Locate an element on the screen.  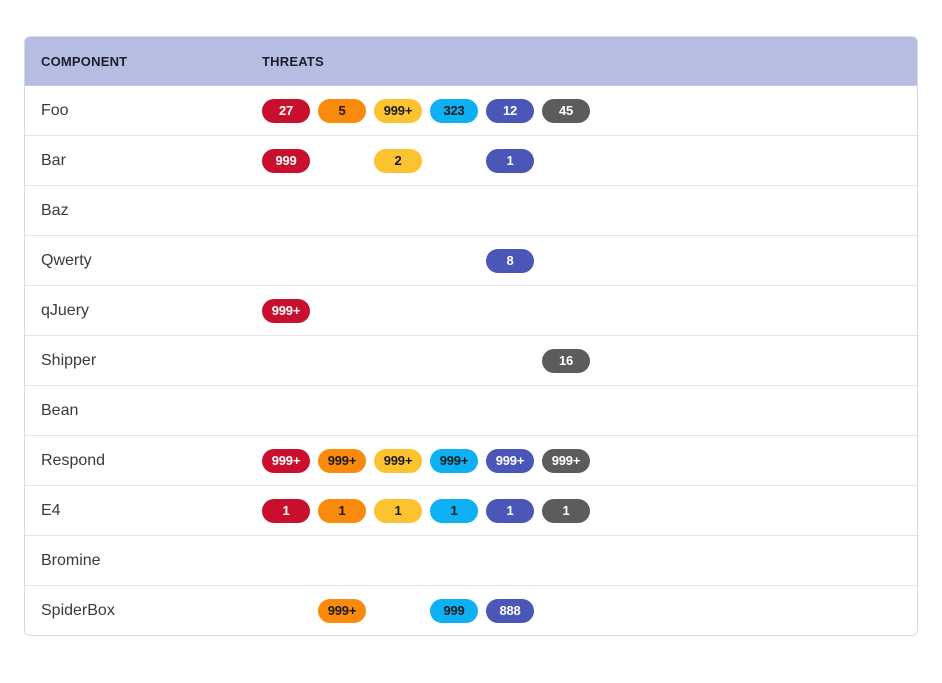
badge-slot-info: 8 is located at coordinates (510, 260).